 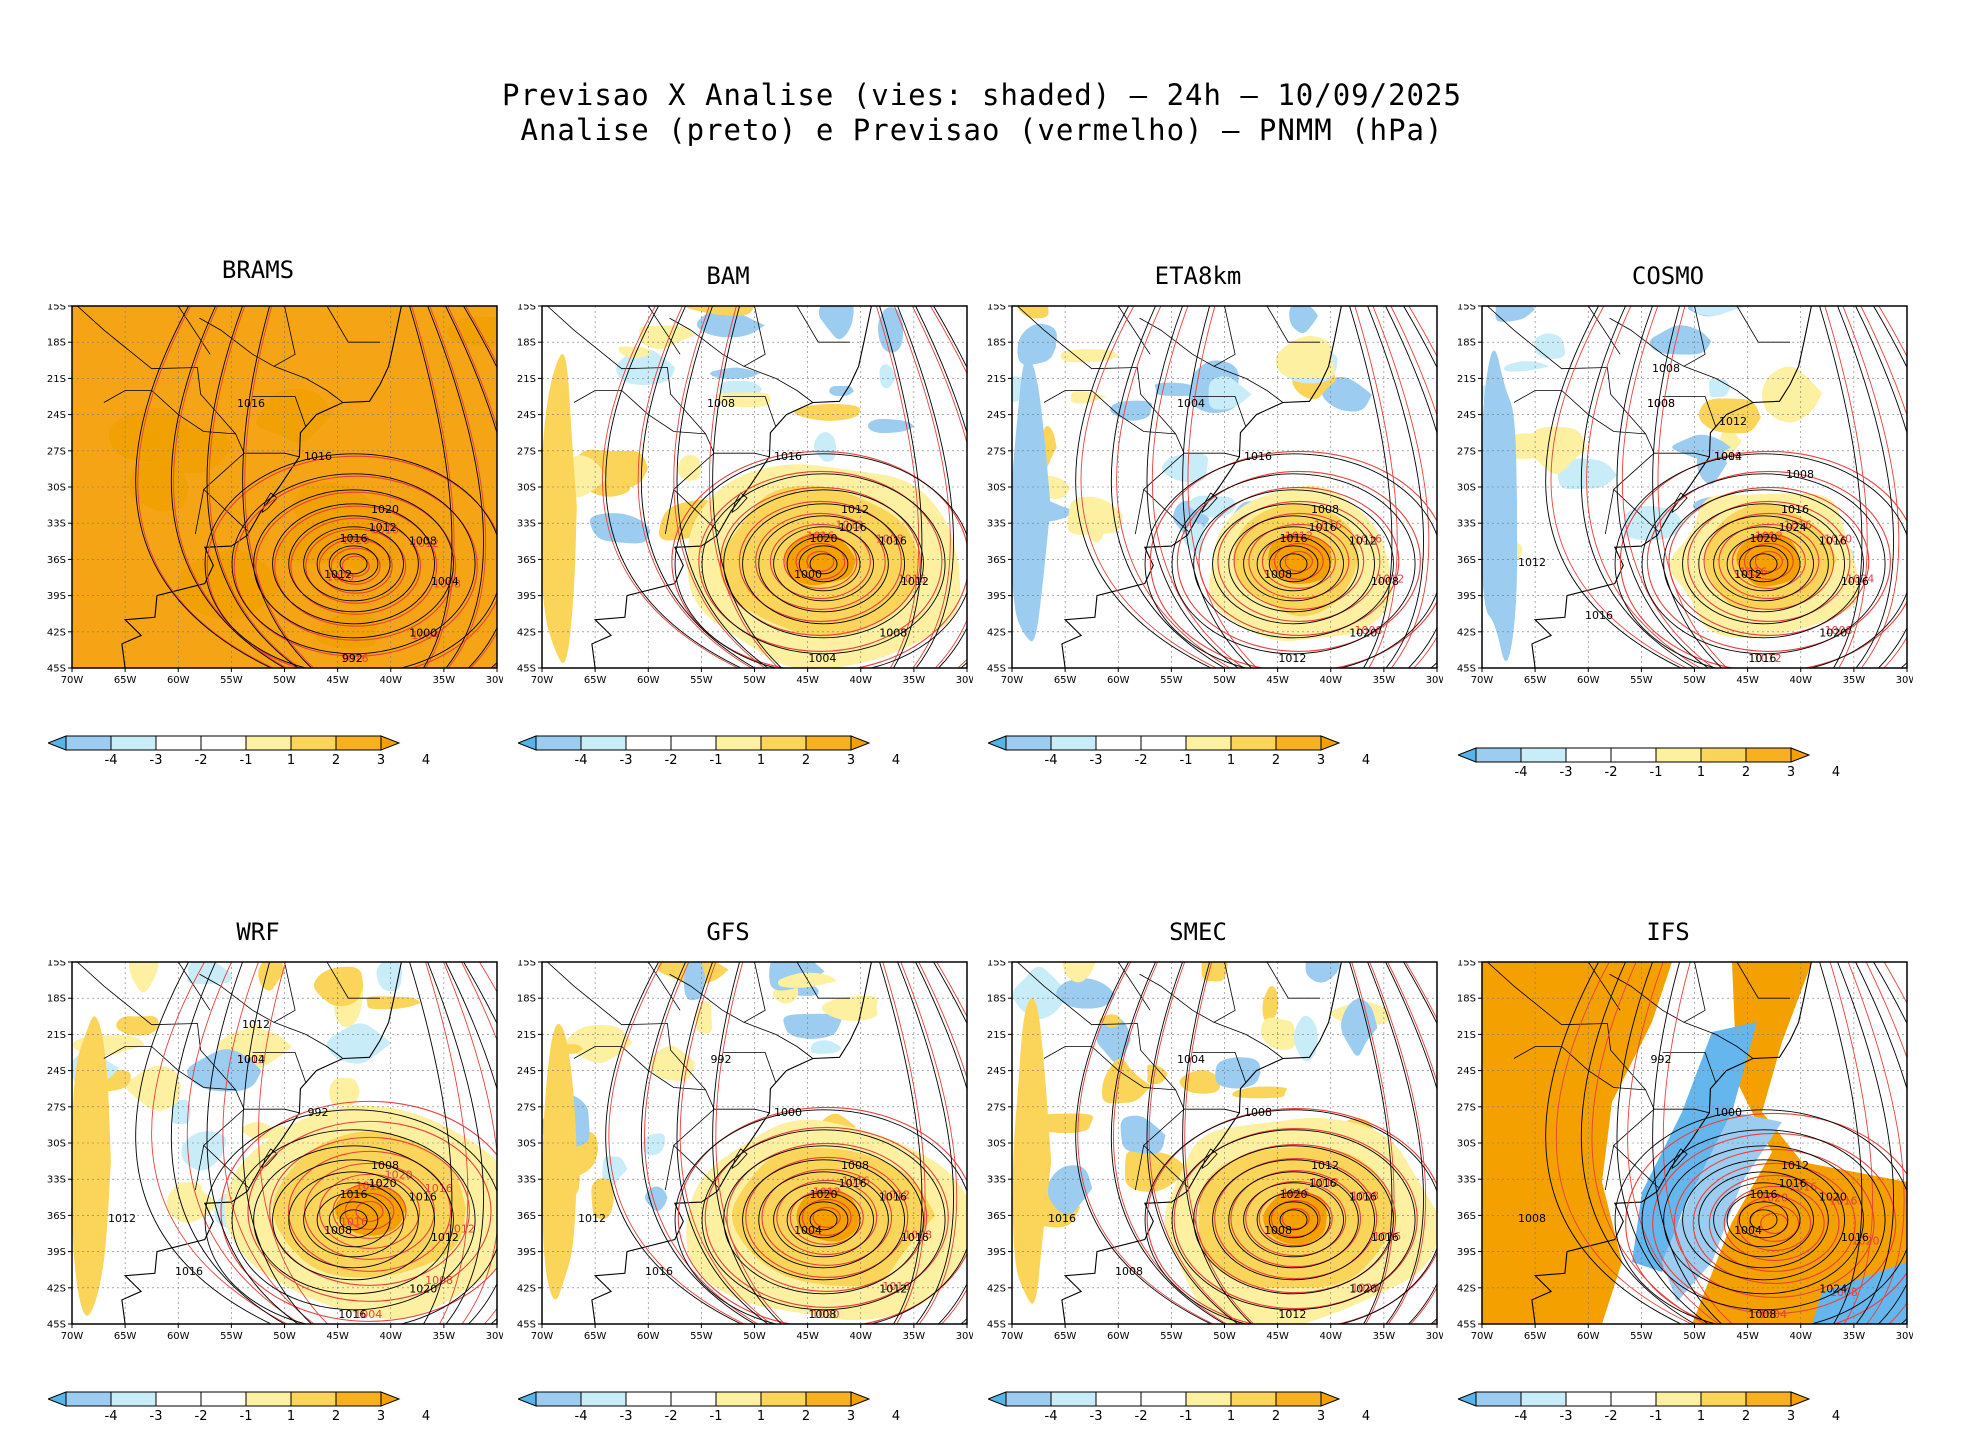 What do you see at coordinates (368, 1314) in the screenshot?
I see `forecast-label: 1004` at bounding box center [368, 1314].